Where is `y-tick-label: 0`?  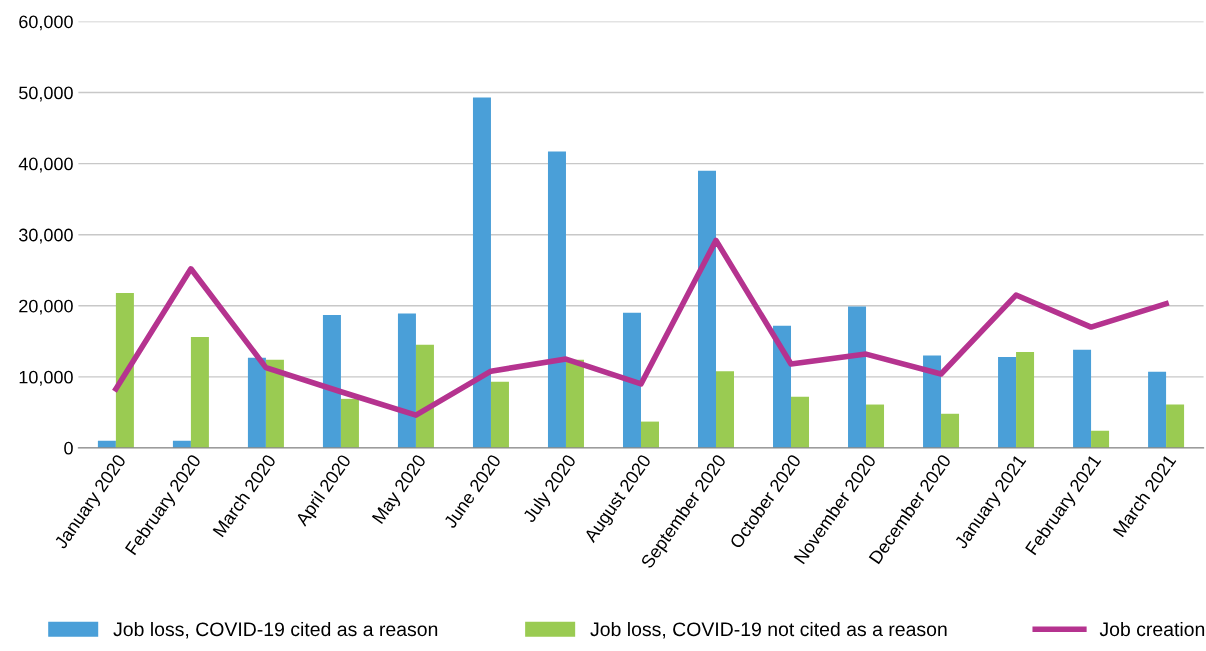 y-tick-label: 0 is located at coordinates (68, 448).